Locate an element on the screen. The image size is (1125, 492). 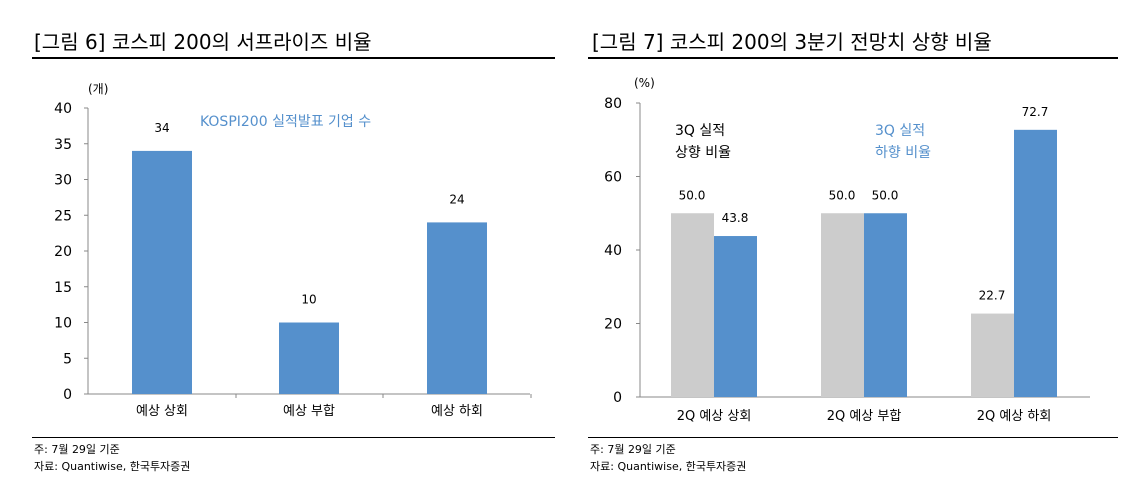
y-tick-label: 5 is located at coordinates (67, 359).